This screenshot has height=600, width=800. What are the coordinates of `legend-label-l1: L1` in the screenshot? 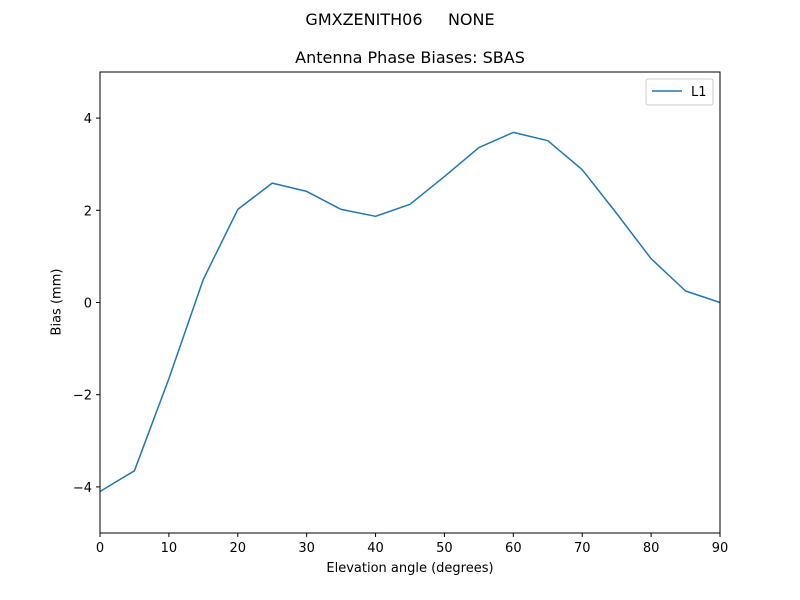 It's located at (699, 92).